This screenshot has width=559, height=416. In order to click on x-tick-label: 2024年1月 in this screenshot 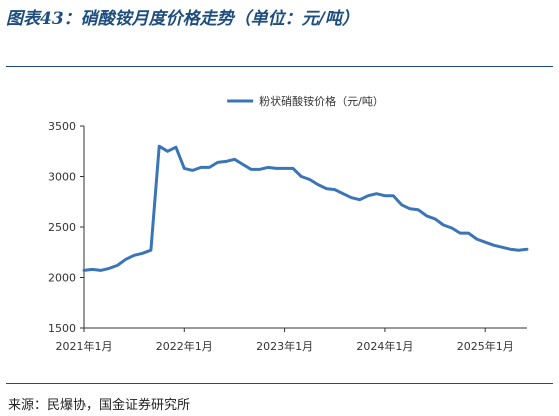, I will do `click(384, 346)`.